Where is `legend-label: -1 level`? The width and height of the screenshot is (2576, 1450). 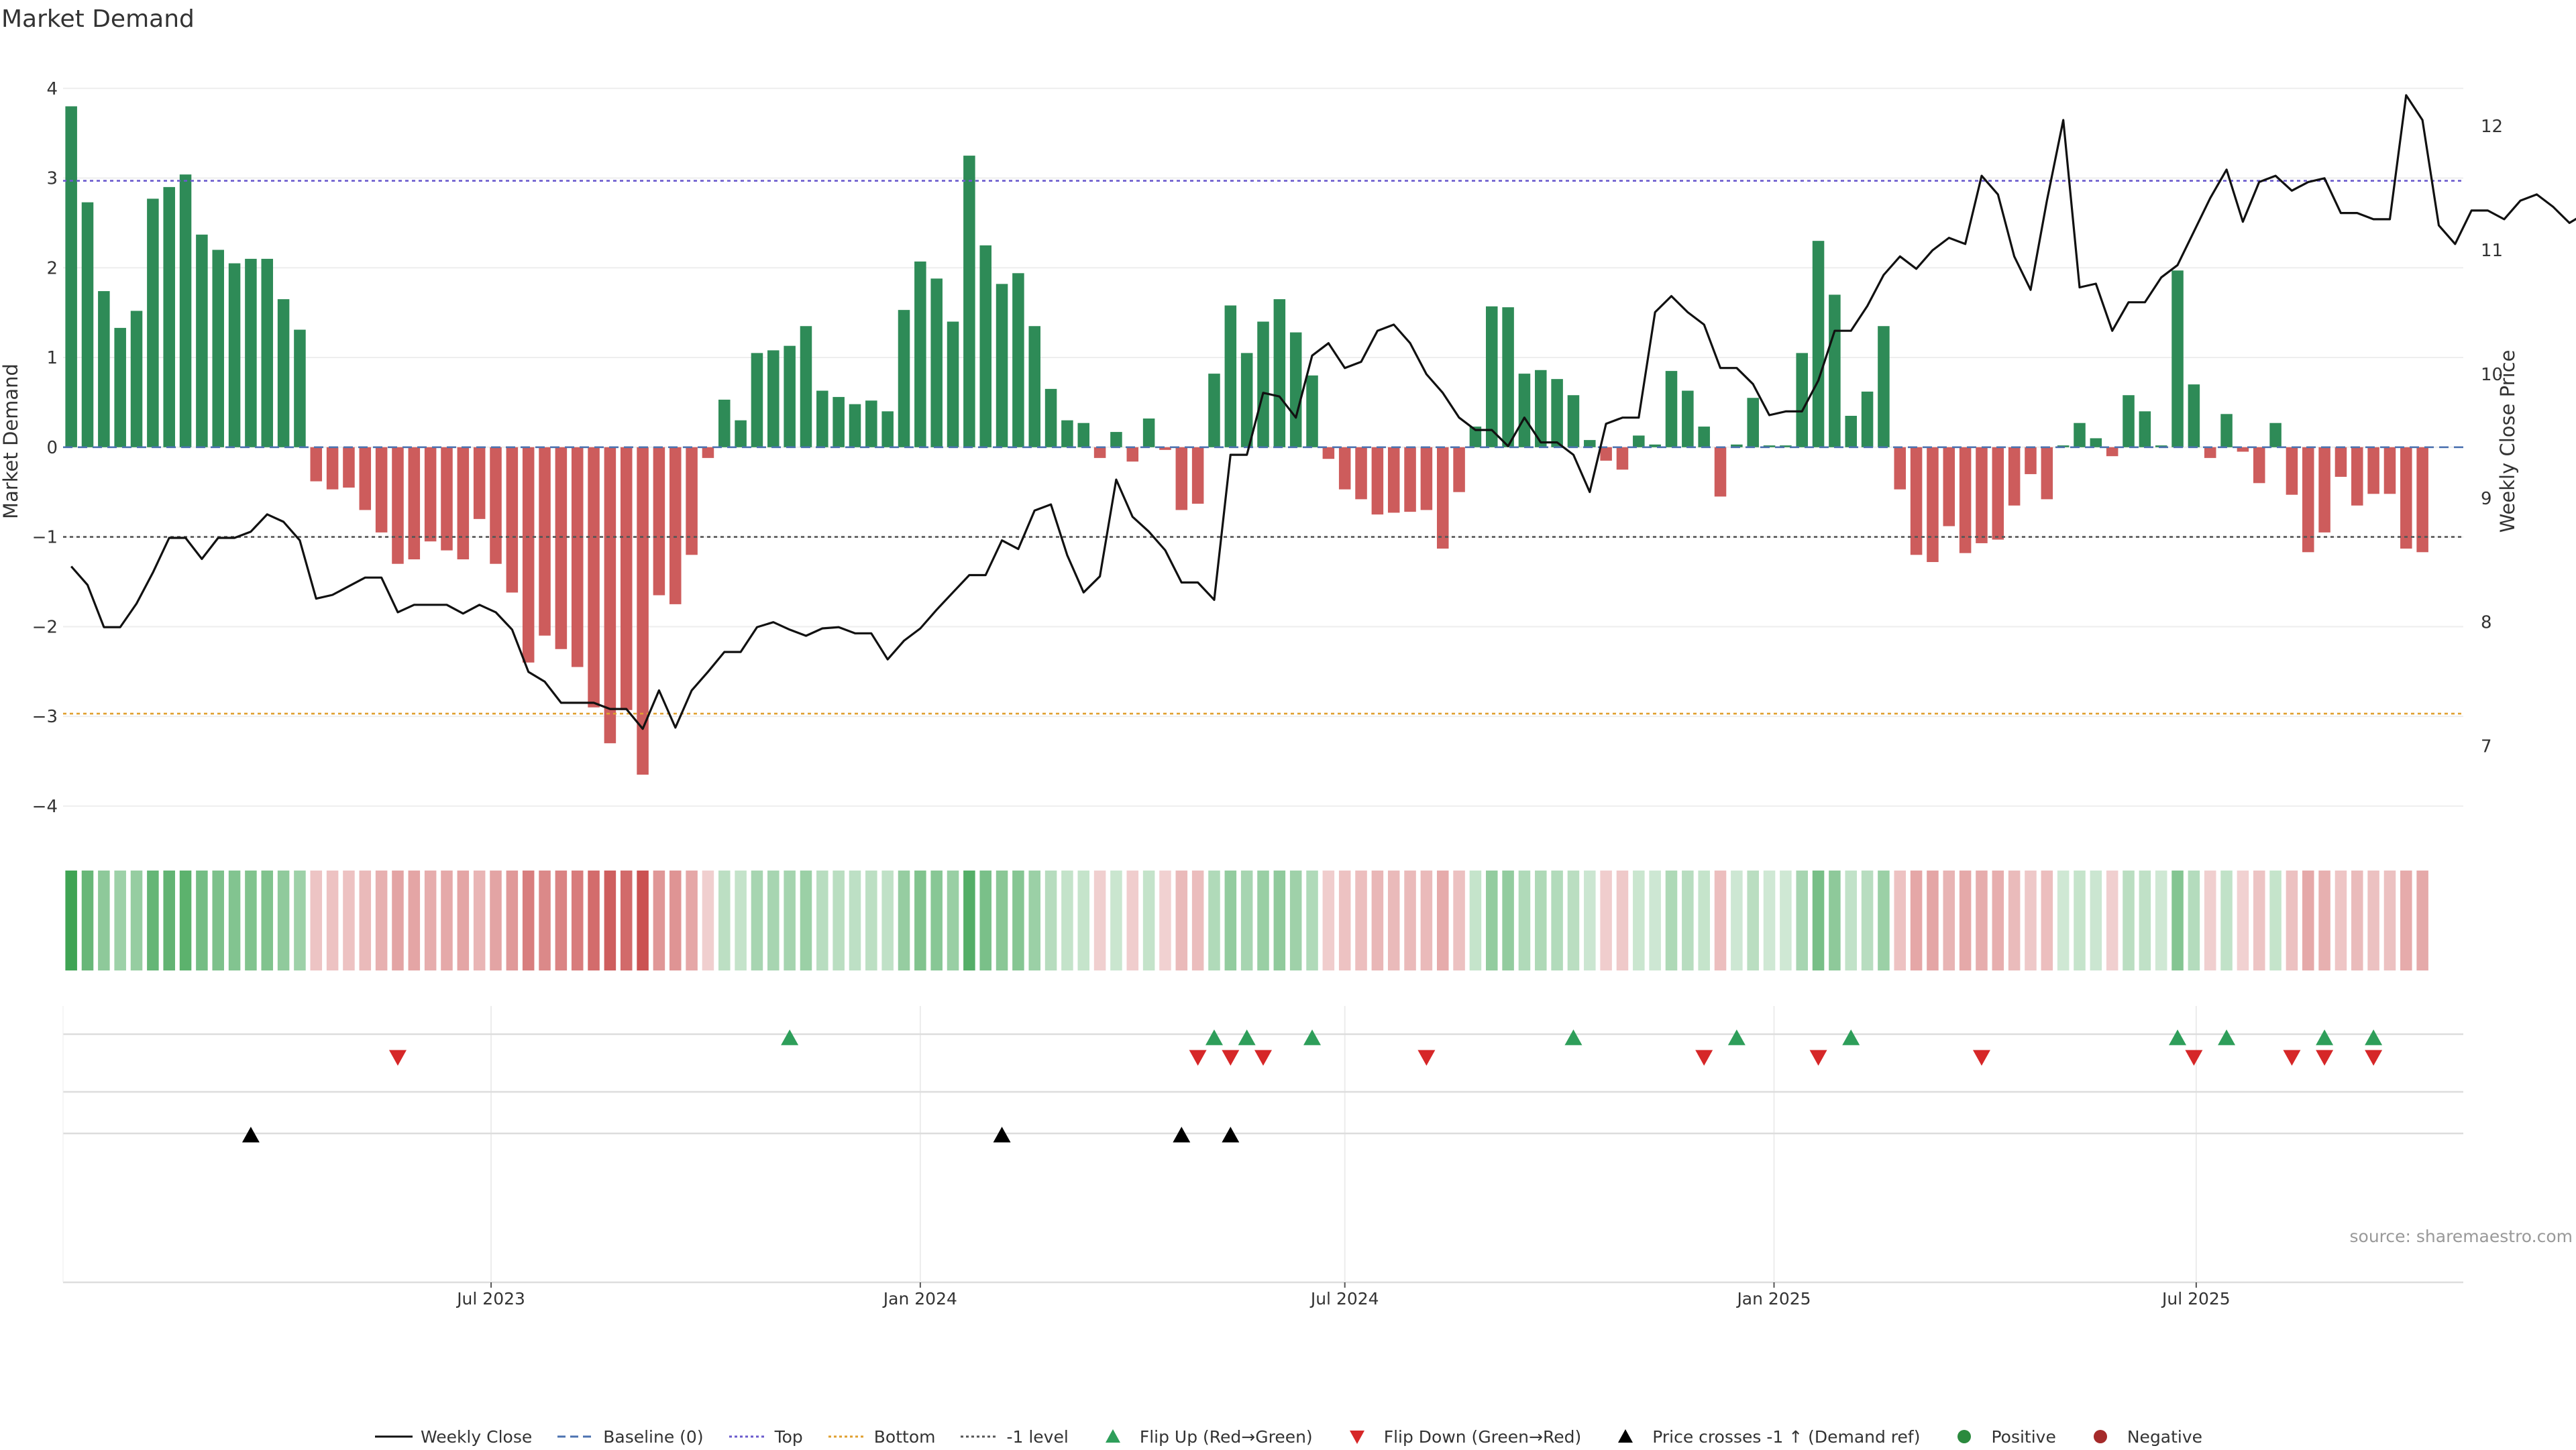
legend-label: -1 level is located at coordinates (1037, 1437).